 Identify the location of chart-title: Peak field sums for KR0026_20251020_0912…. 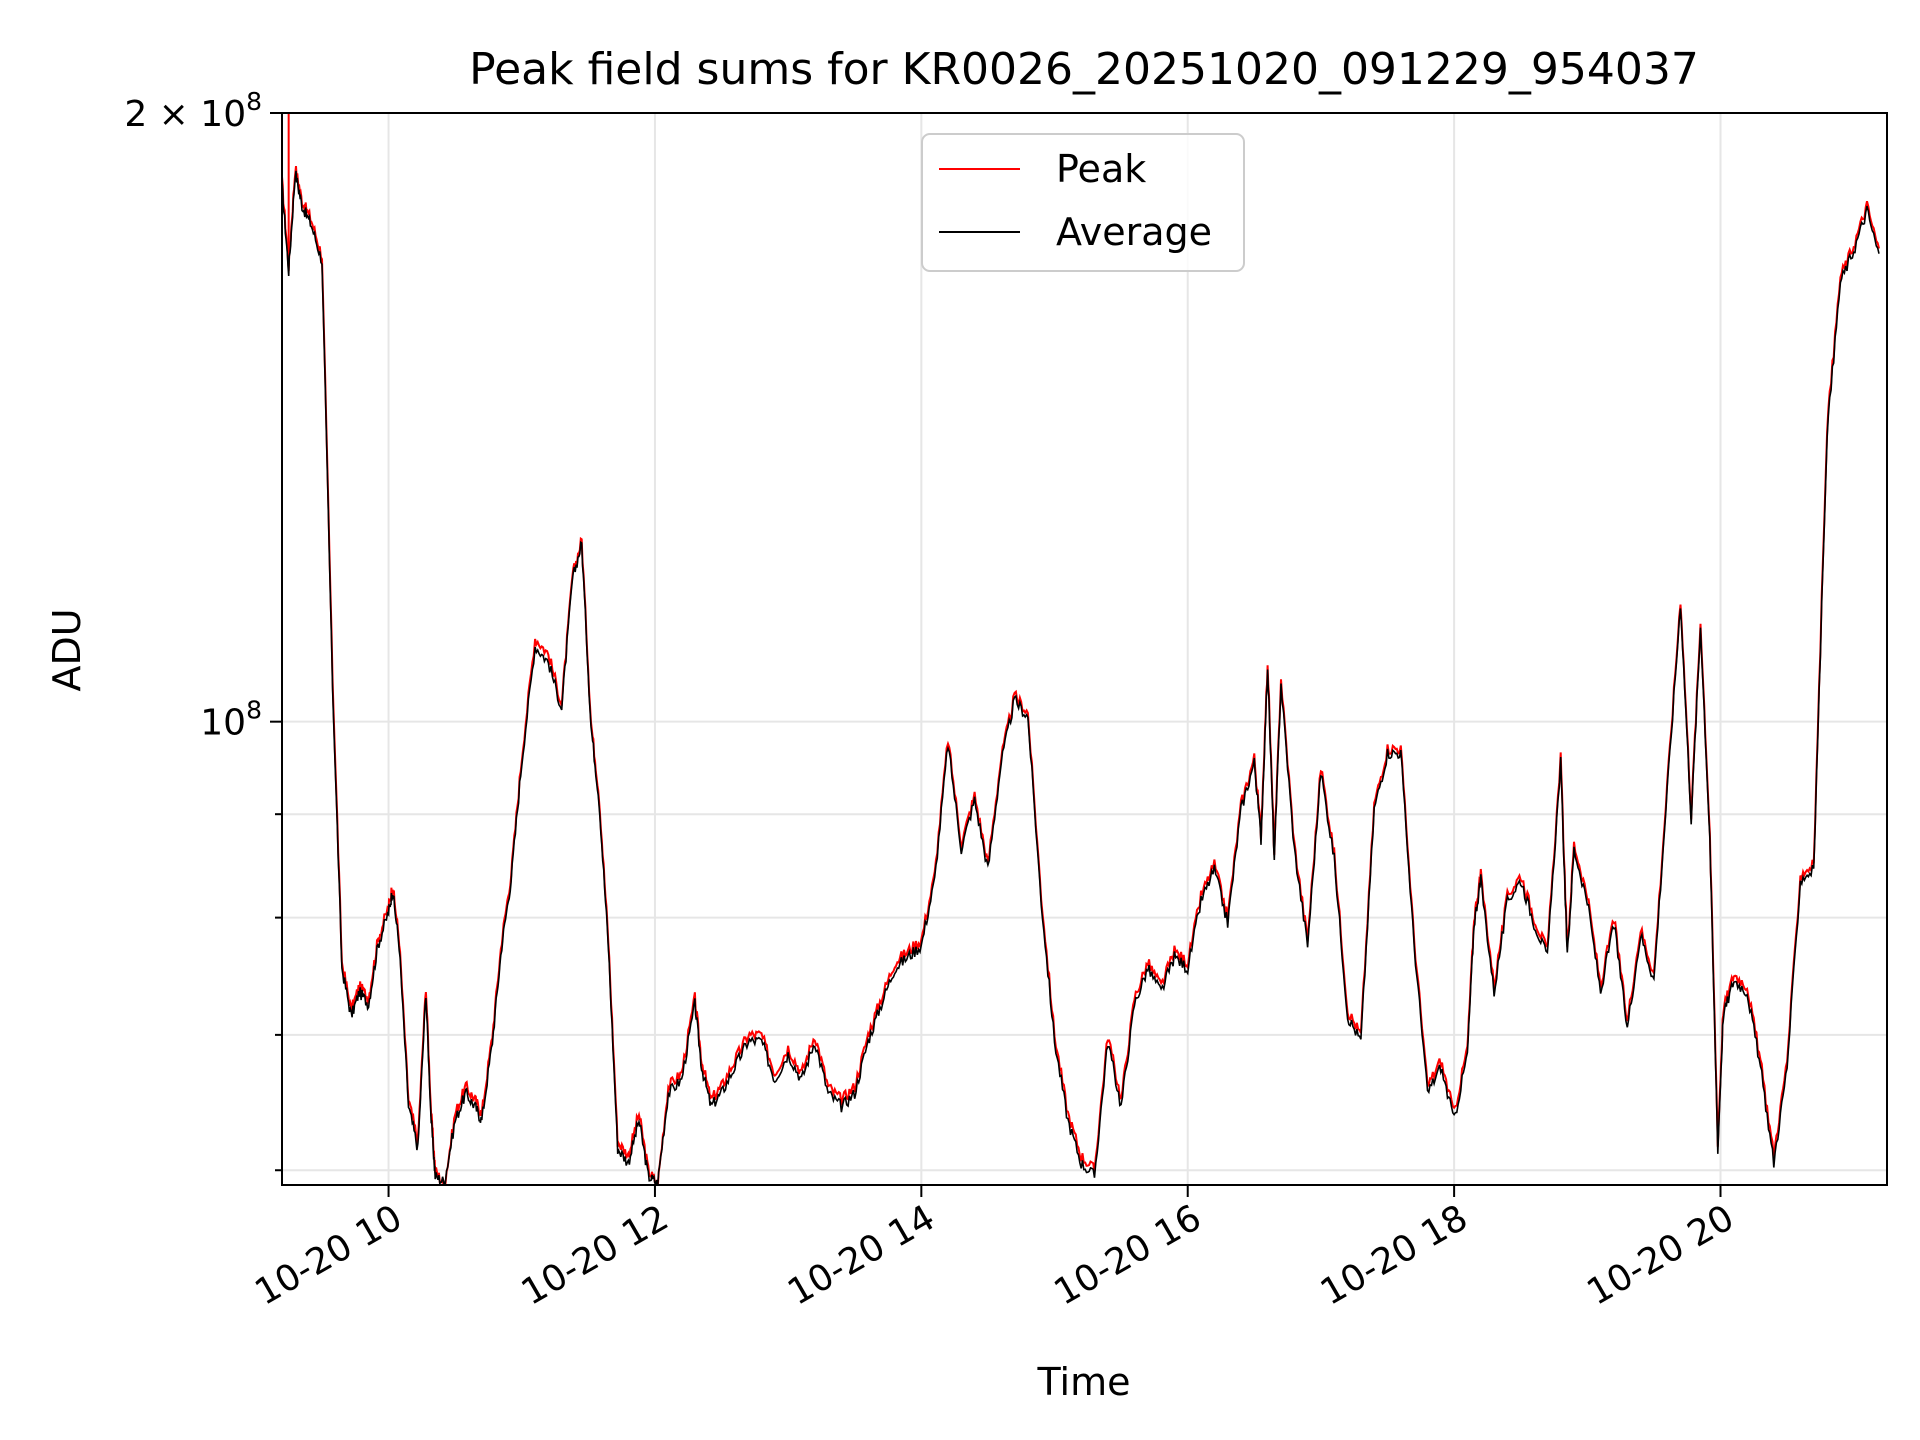
(1084, 69).